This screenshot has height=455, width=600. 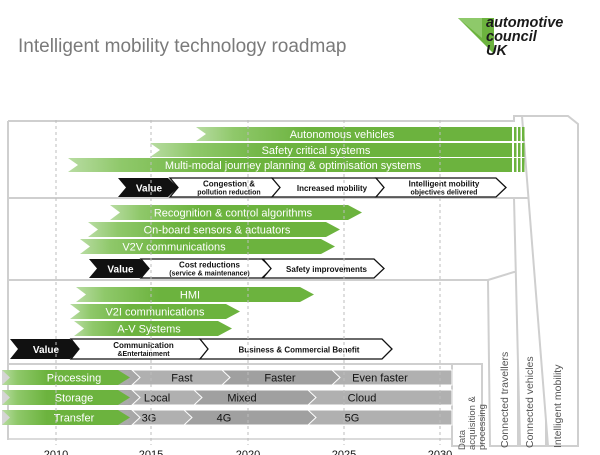 What do you see at coordinates (190, 296) in the screenshot?
I see `bar-hmi-label: HMI` at bounding box center [190, 296].